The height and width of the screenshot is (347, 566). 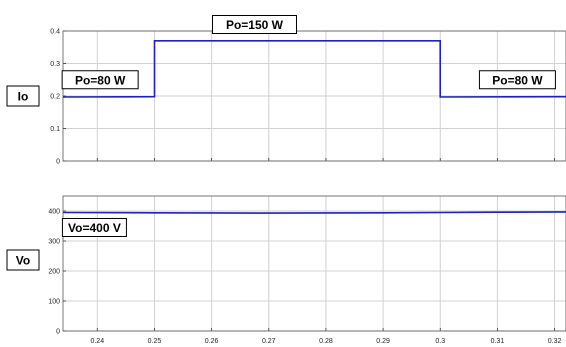 I want to click on y-tick-label: 400, so click(x=54, y=212).